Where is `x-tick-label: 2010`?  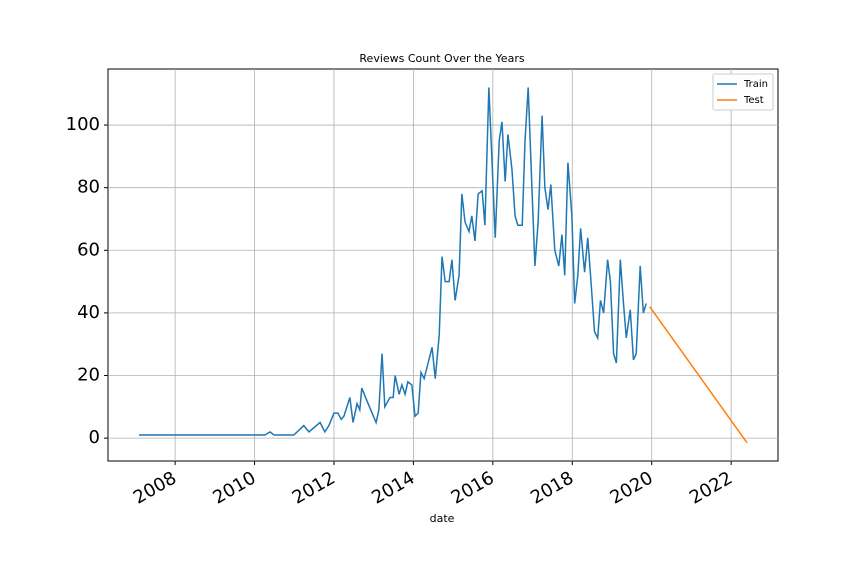
x-tick-label: 2010 is located at coordinates (234, 487).